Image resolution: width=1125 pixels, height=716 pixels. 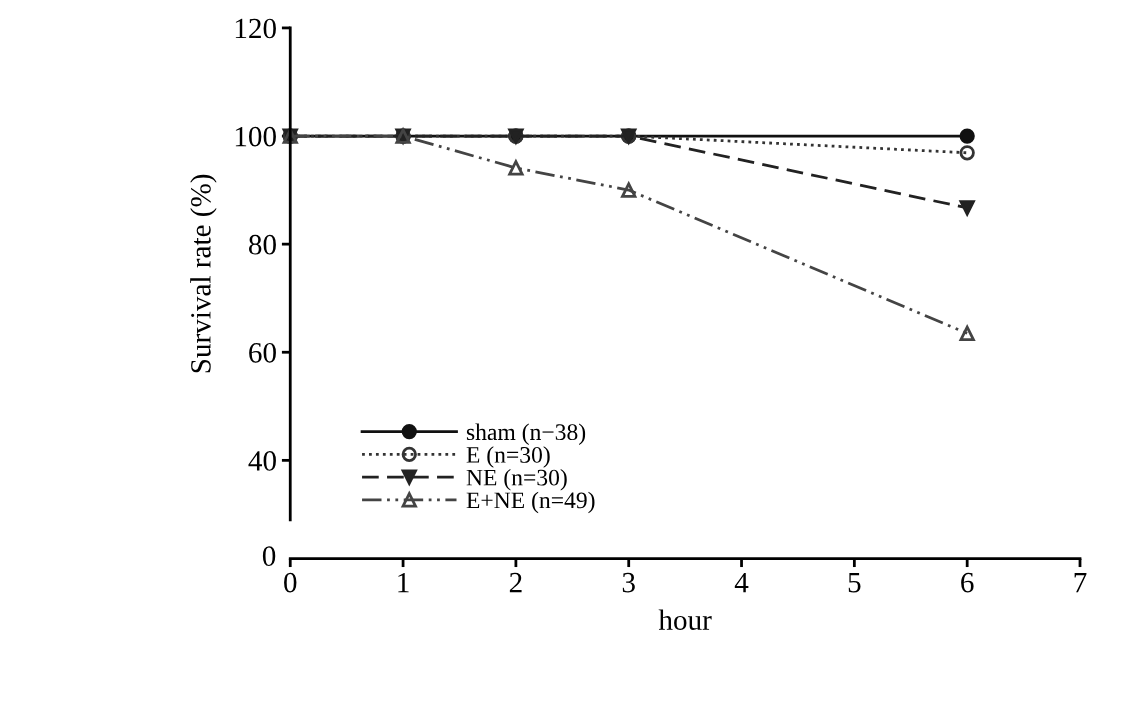 I want to click on y-tick-label: 60, so click(x=262, y=352).